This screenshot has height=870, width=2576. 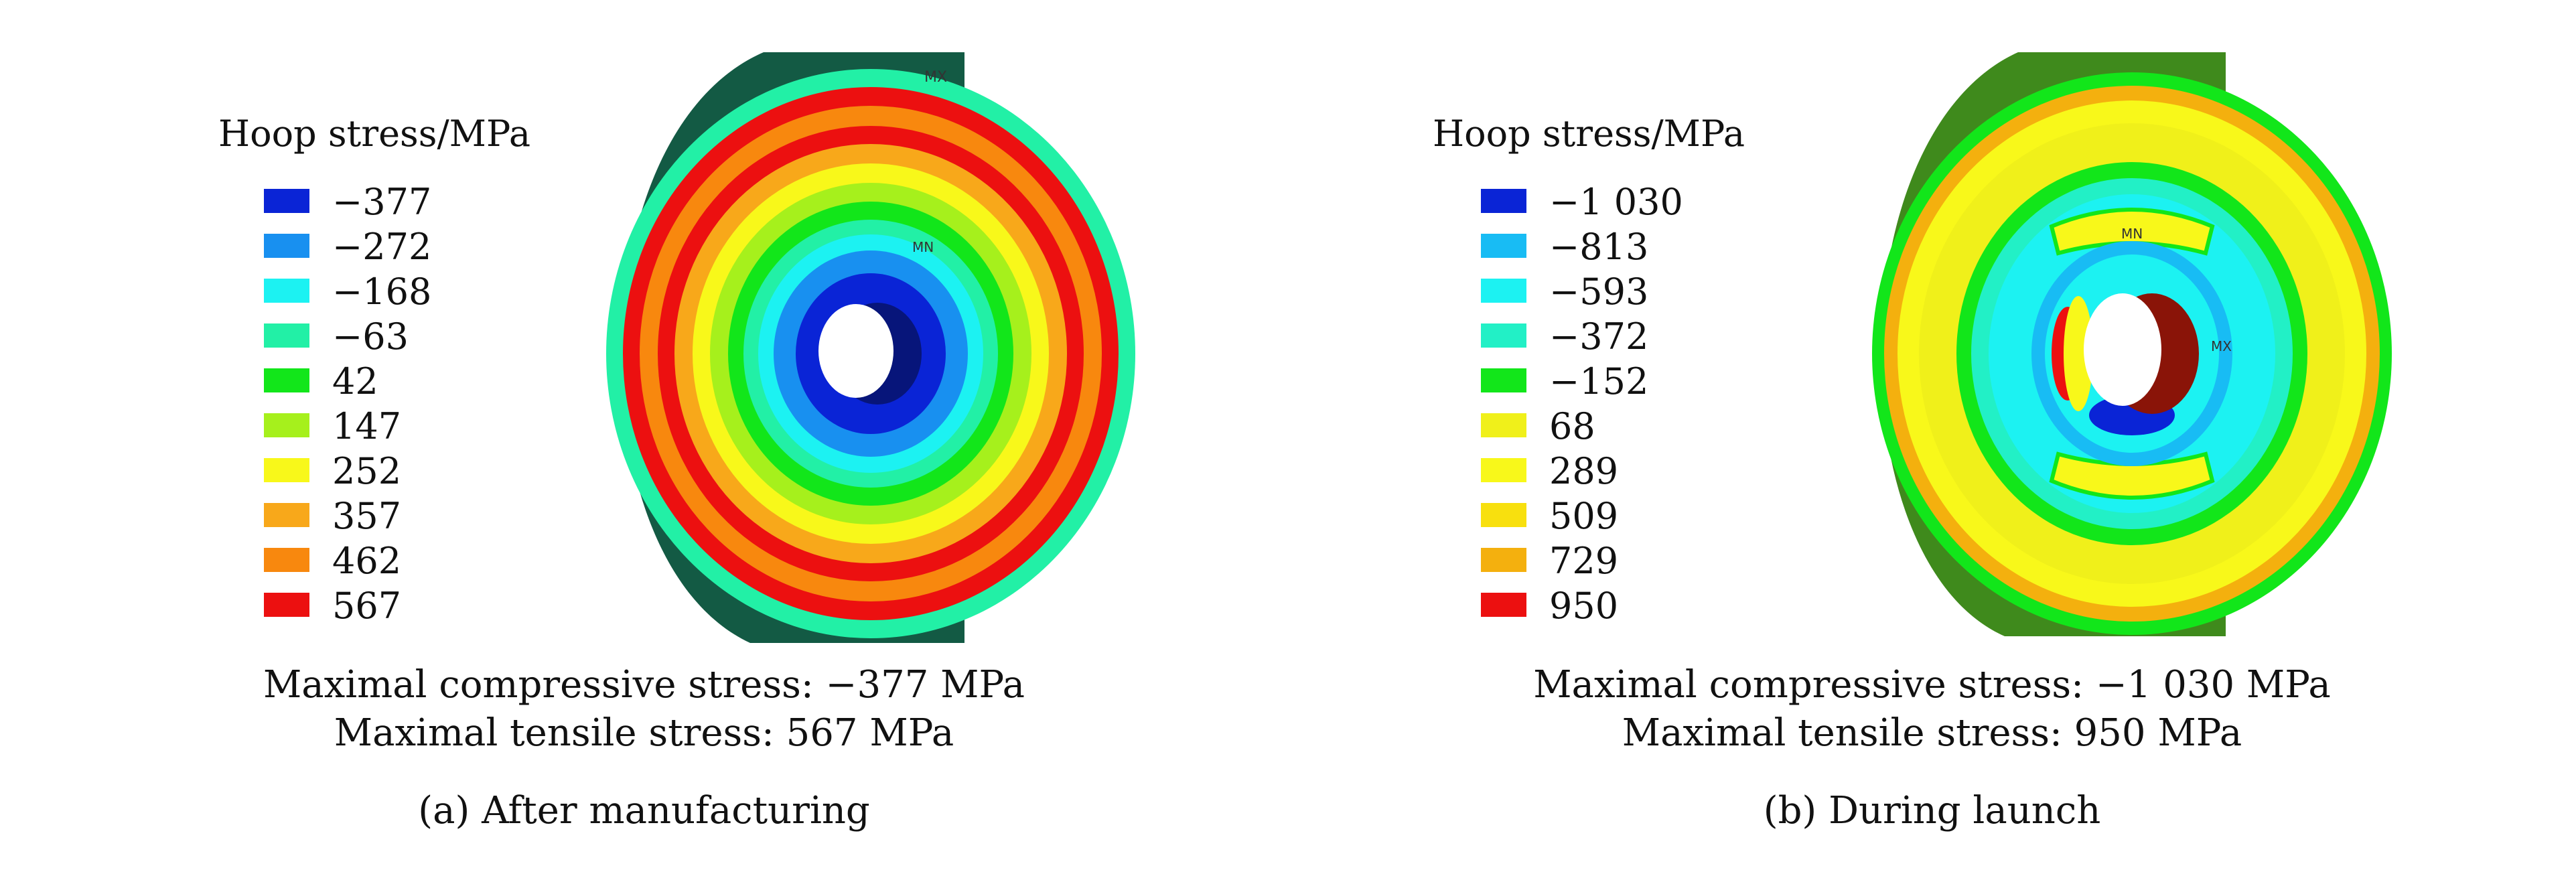 What do you see at coordinates (1584, 606) in the screenshot?
I see `legend-value: 950` at bounding box center [1584, 606].